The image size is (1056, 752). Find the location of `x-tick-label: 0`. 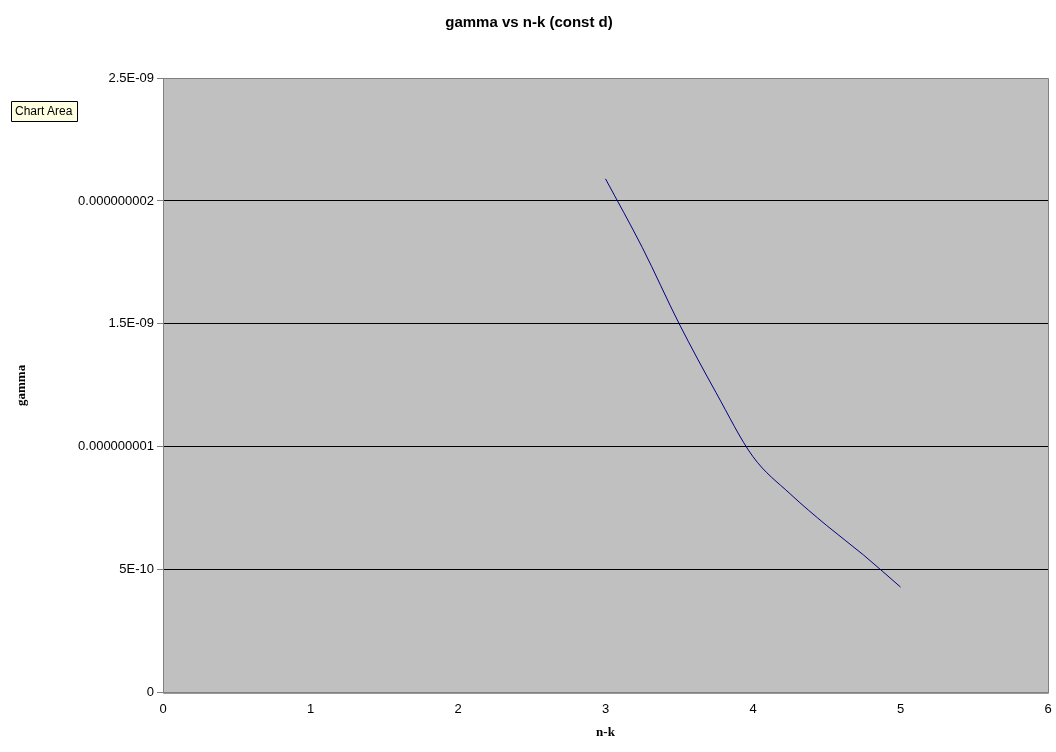

x-tick-label: 0 is located at coordinates (163, 709).